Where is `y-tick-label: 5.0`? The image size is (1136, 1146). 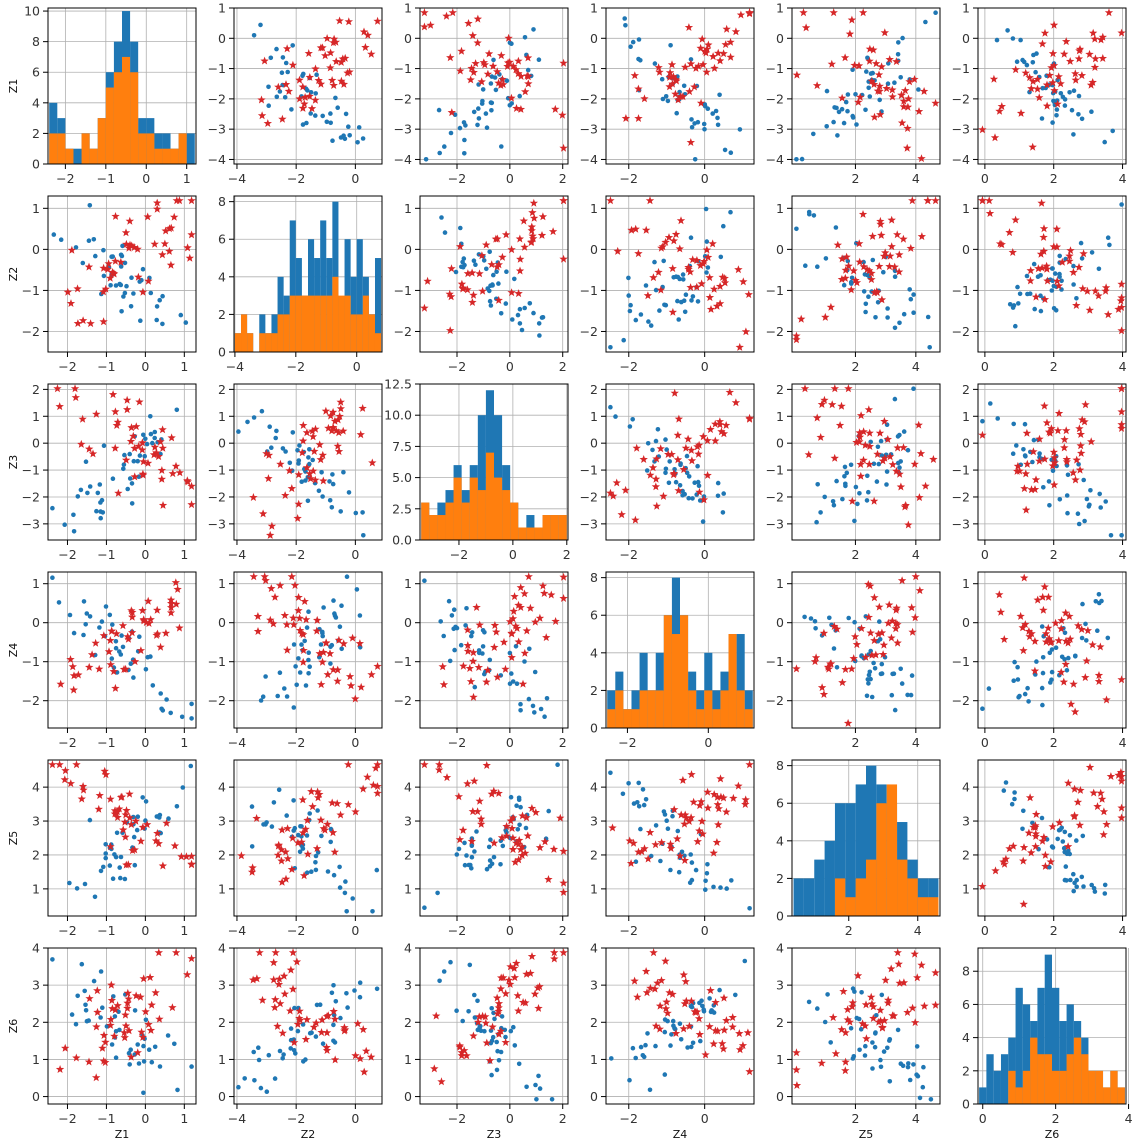 y-tick-label: 5.0 is located at coordinates (402, 477).